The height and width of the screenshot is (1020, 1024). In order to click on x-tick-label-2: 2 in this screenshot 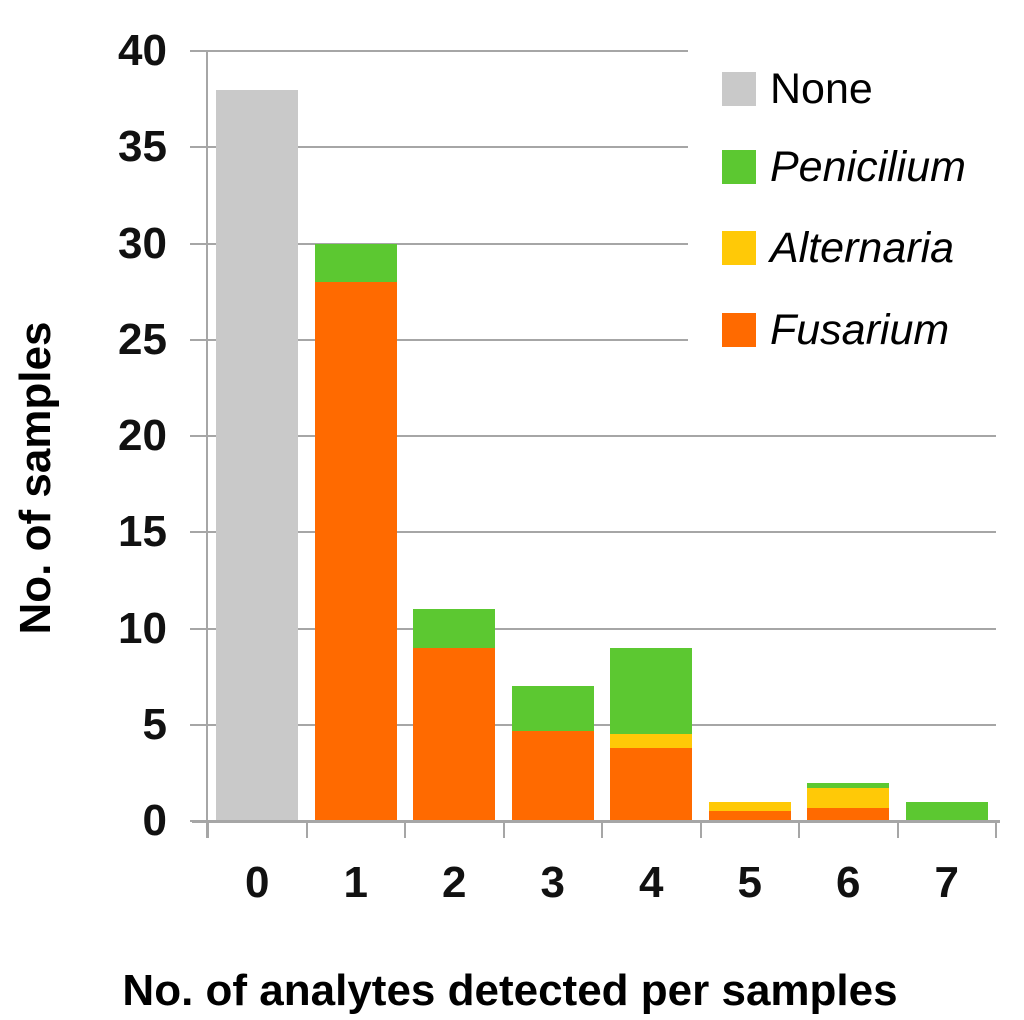, I will do `click(454, 882)`.